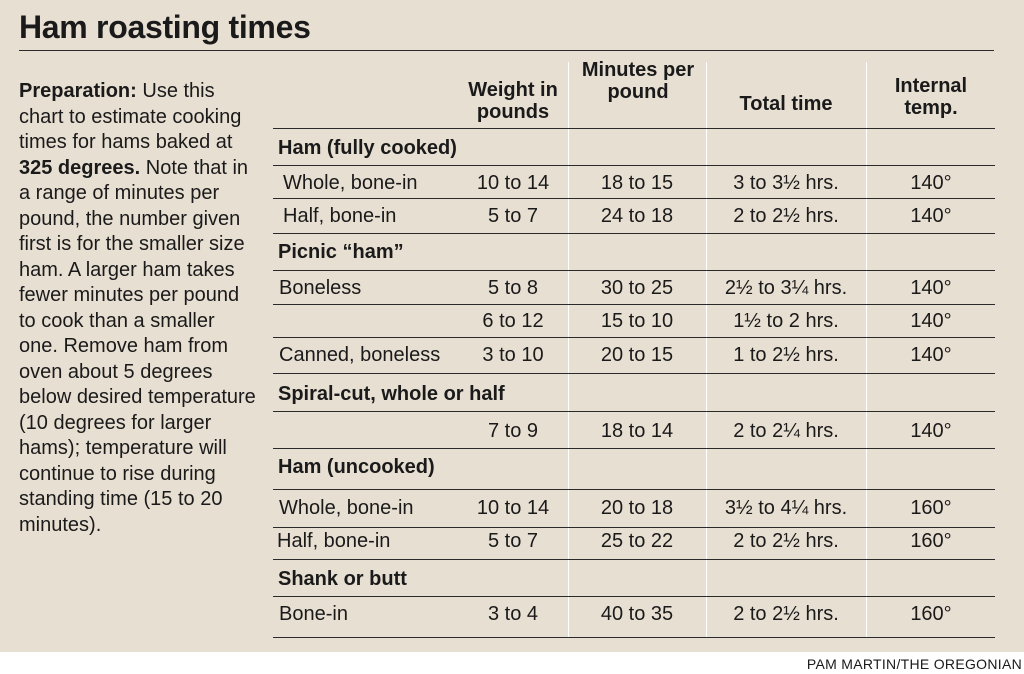 The width and height of the screenshot is (1024, 674). Describe the element at coordinates (320, 288) in the screenshot. I see `row-label: Boneless` at that location.